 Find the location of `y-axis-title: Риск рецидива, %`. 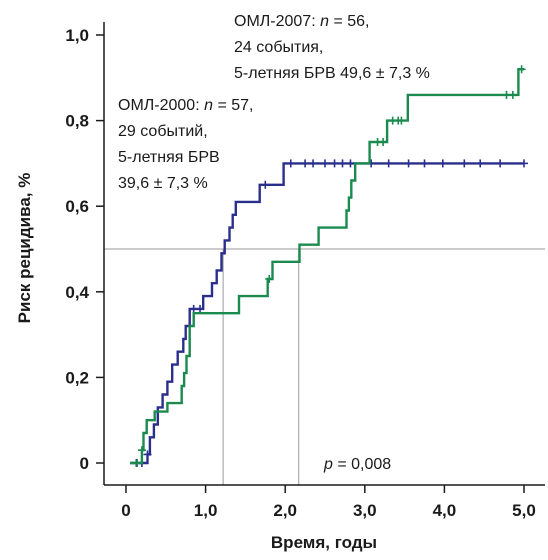

y-axis-title: Риск рецидива, % is located at coordinates (24, 248).